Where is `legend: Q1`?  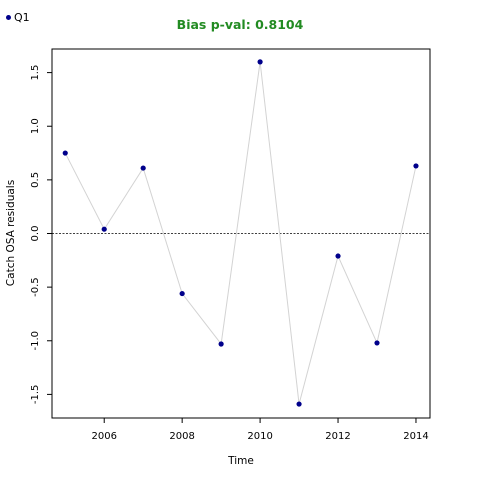 legend: Q1 is located at coordinates (18, 17).